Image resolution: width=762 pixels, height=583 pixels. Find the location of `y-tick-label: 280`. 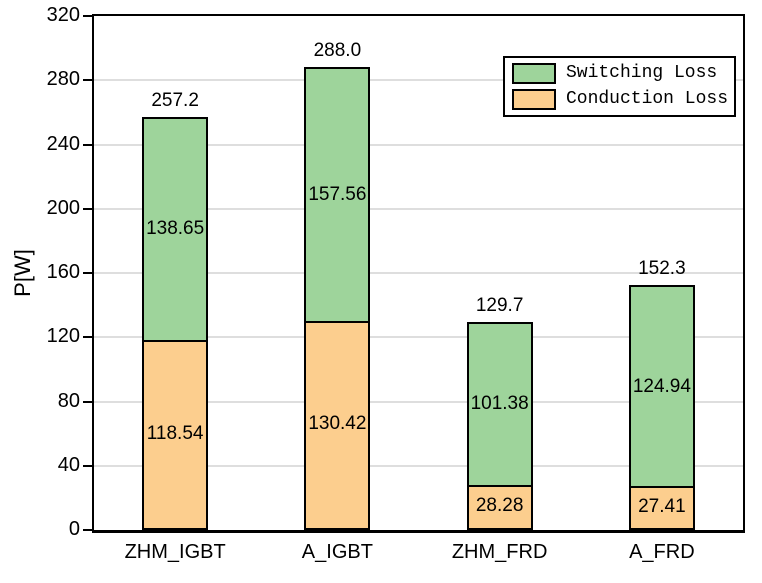

y-tick-label: 280 is located at coordinates (63, 79).